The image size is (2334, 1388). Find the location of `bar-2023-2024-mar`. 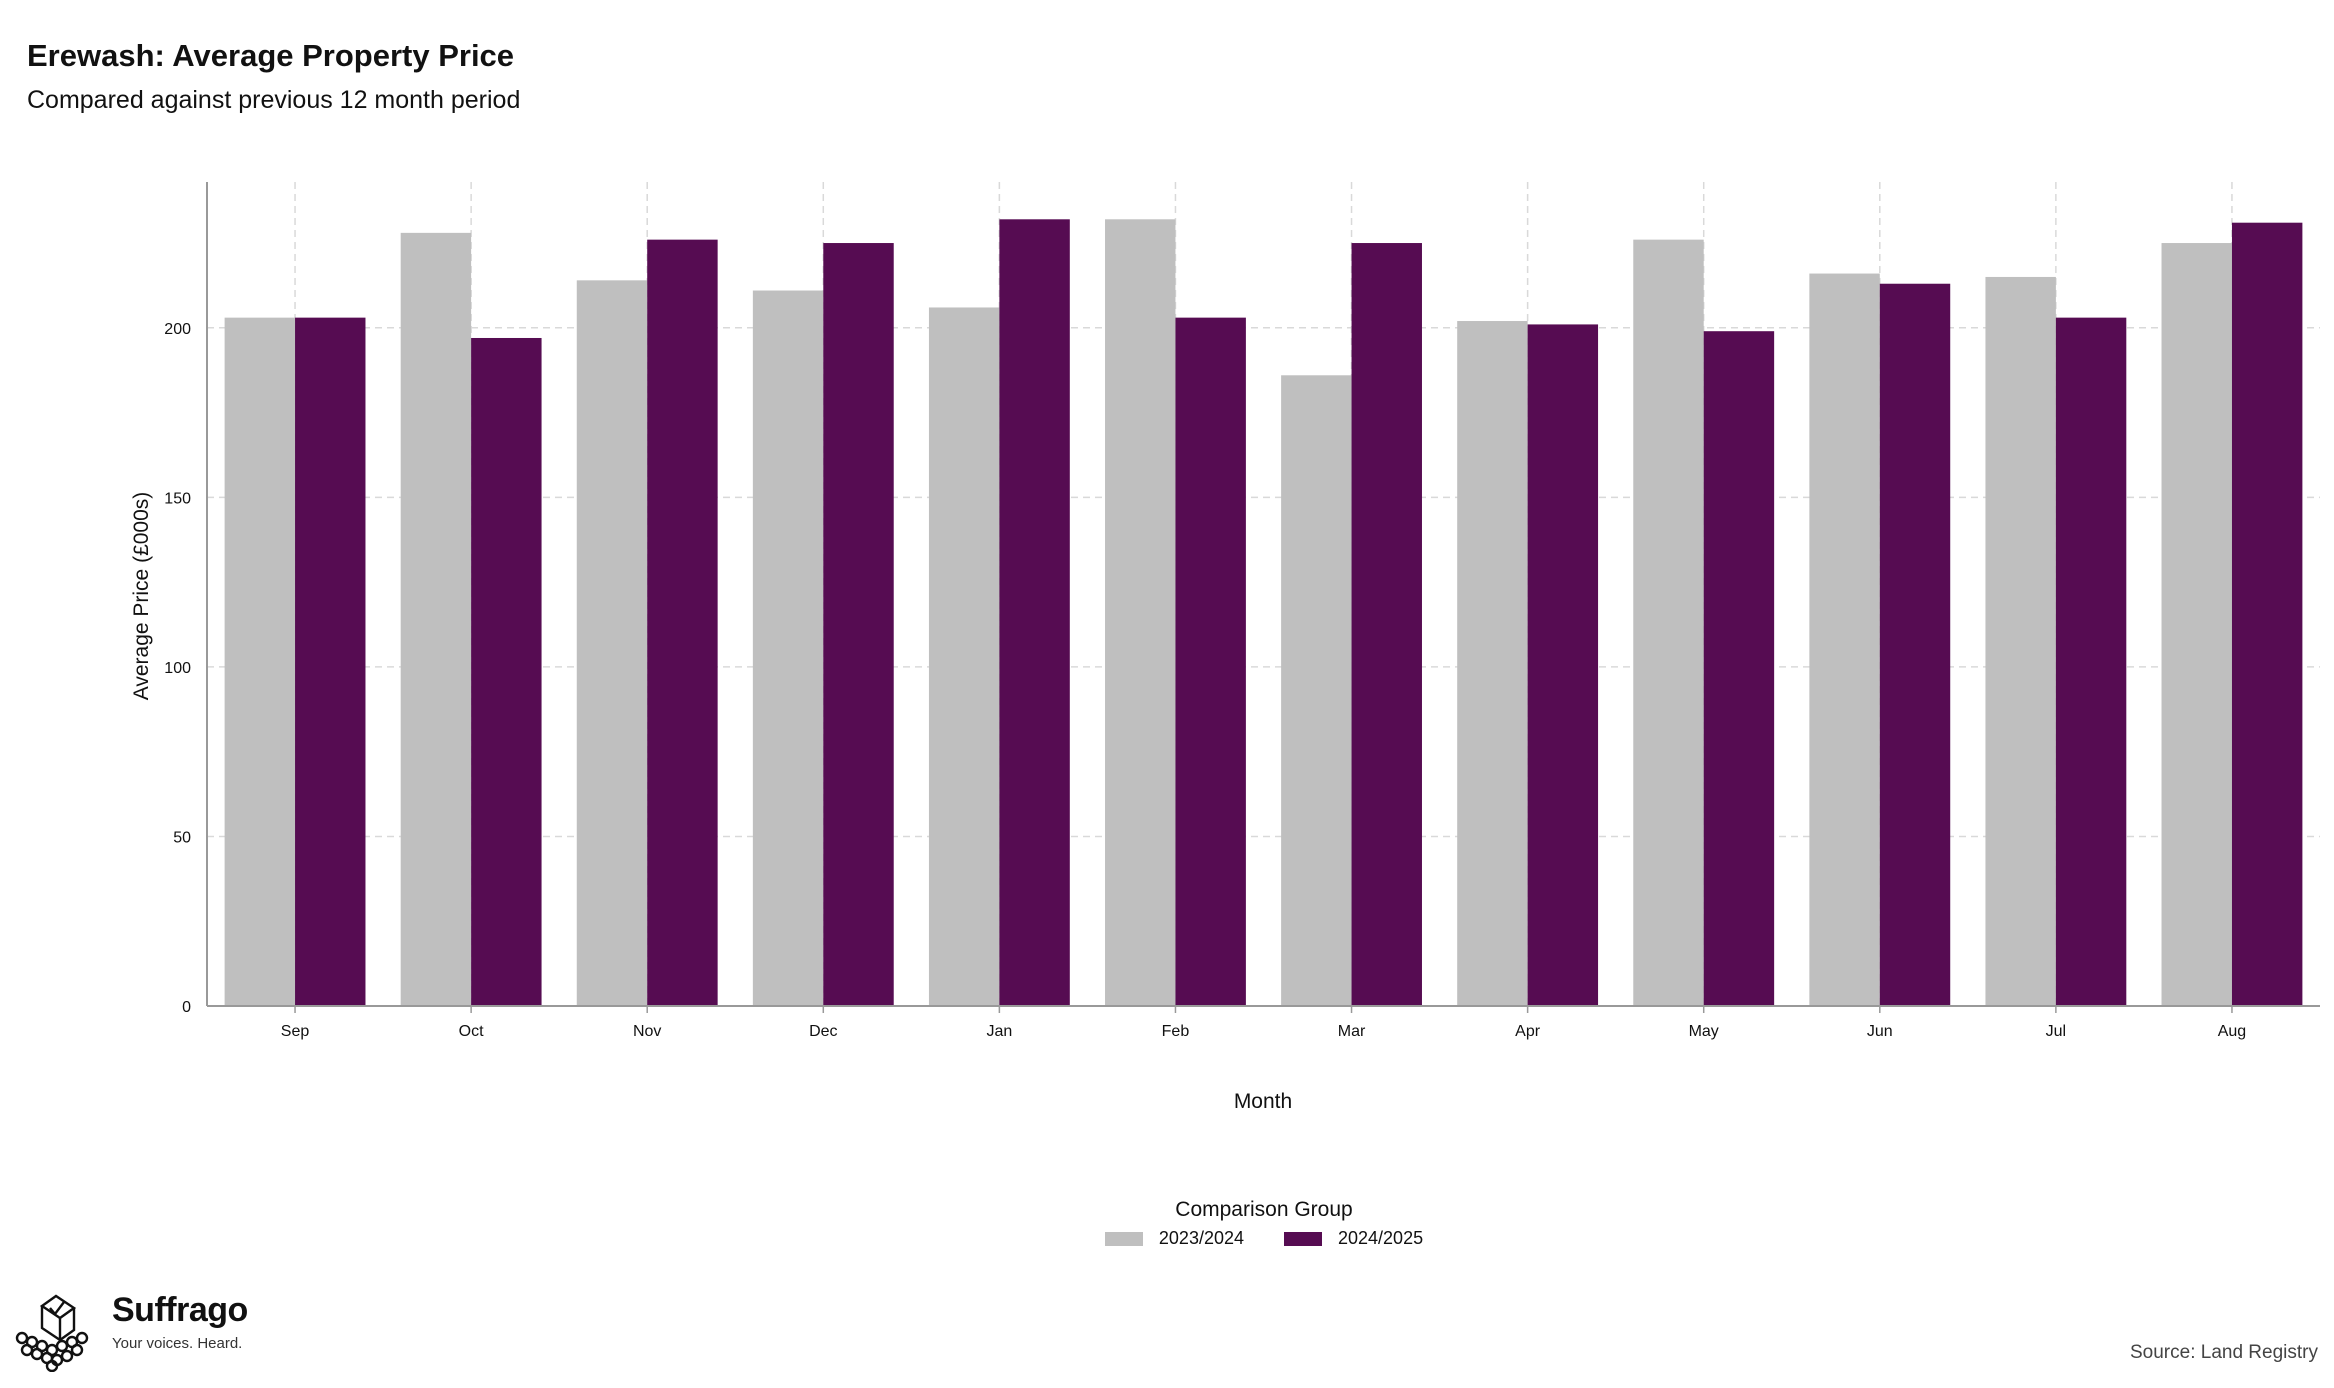

bar-2023-2024-mar is located at coordinates (1316, 690).